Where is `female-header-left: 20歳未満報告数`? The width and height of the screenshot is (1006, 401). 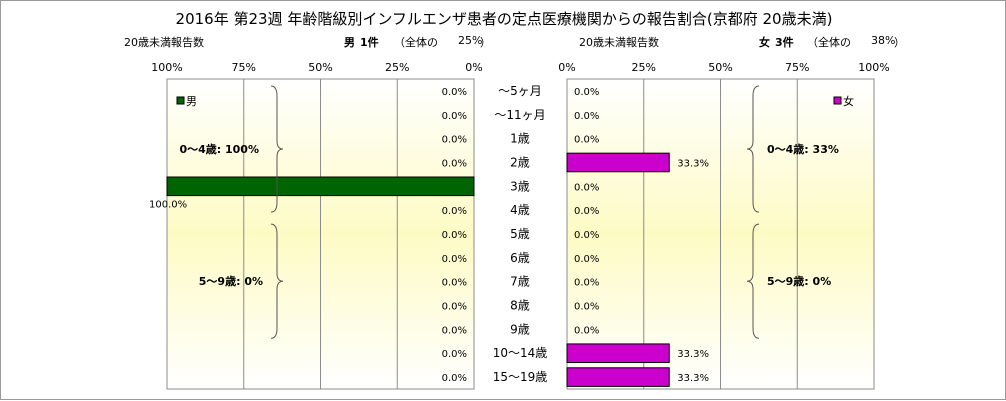 female-header-left: 20歳未満報告数 is located at coordinates (619, 42).